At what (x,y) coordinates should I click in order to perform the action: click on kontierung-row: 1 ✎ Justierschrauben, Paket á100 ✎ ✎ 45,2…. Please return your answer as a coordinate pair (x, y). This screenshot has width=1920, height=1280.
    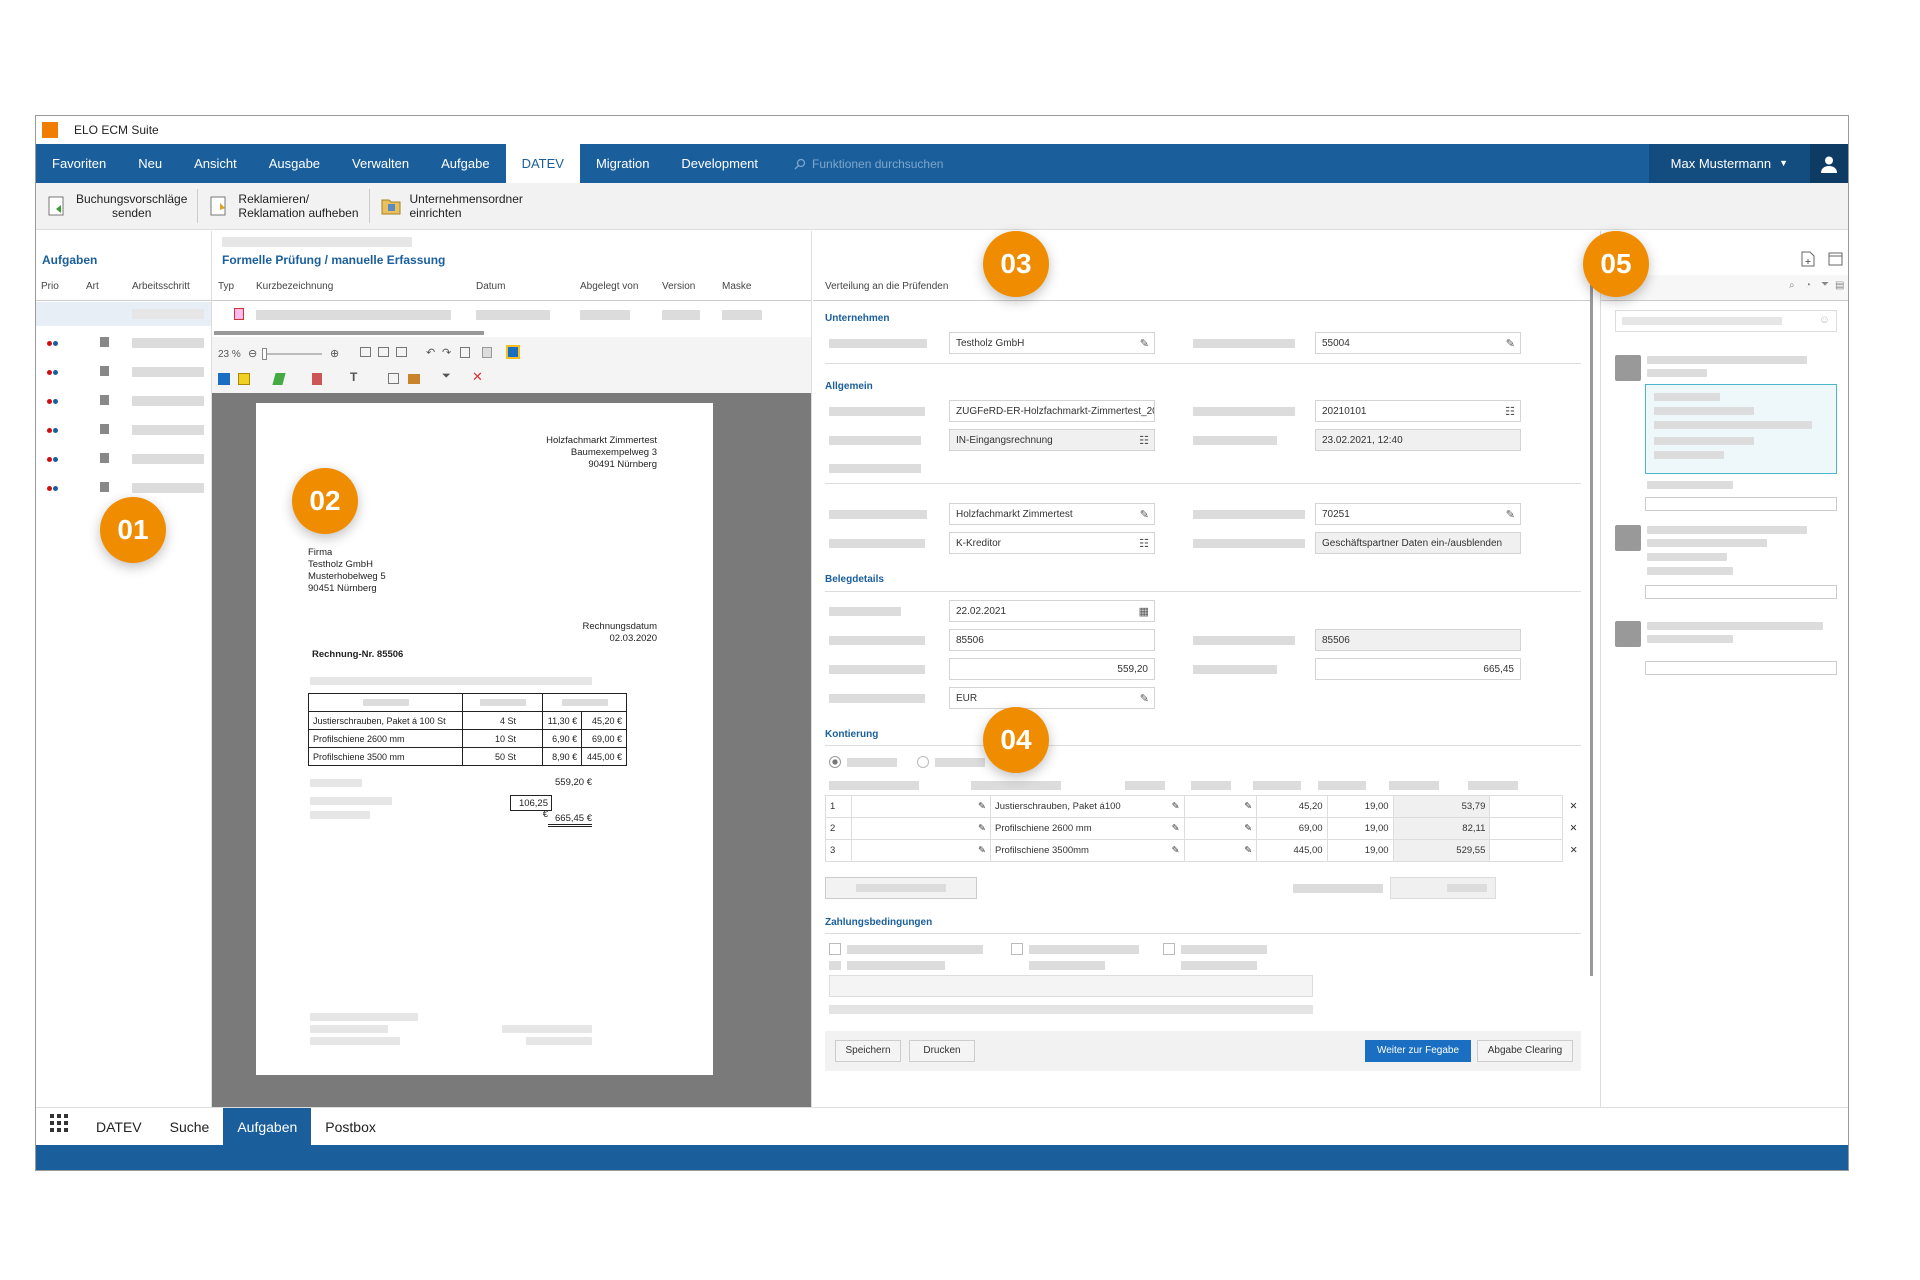
    Looking at the image, I should click on (1204, 806).